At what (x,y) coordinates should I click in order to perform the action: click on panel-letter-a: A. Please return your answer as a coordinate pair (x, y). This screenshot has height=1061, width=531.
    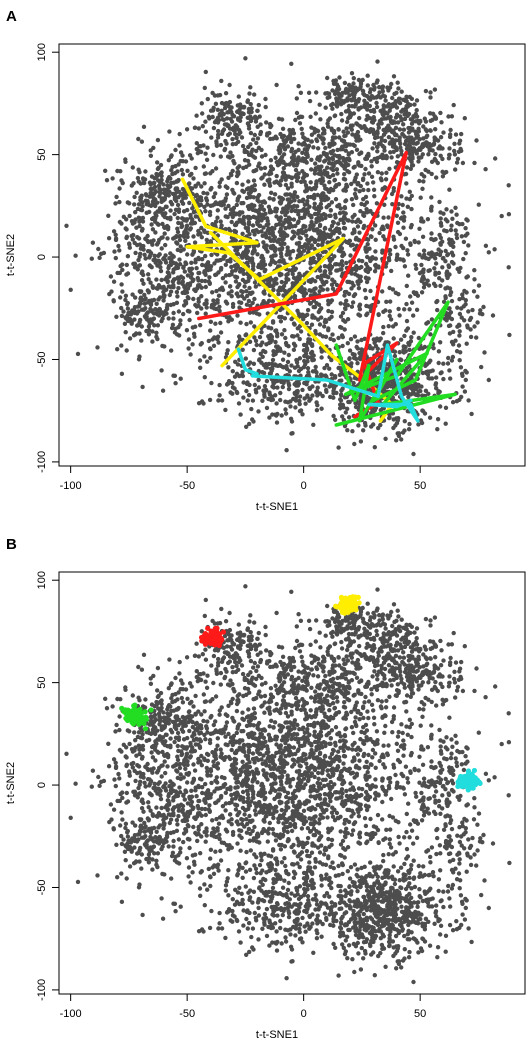
    Looking at the image, I should click on (11, 16).